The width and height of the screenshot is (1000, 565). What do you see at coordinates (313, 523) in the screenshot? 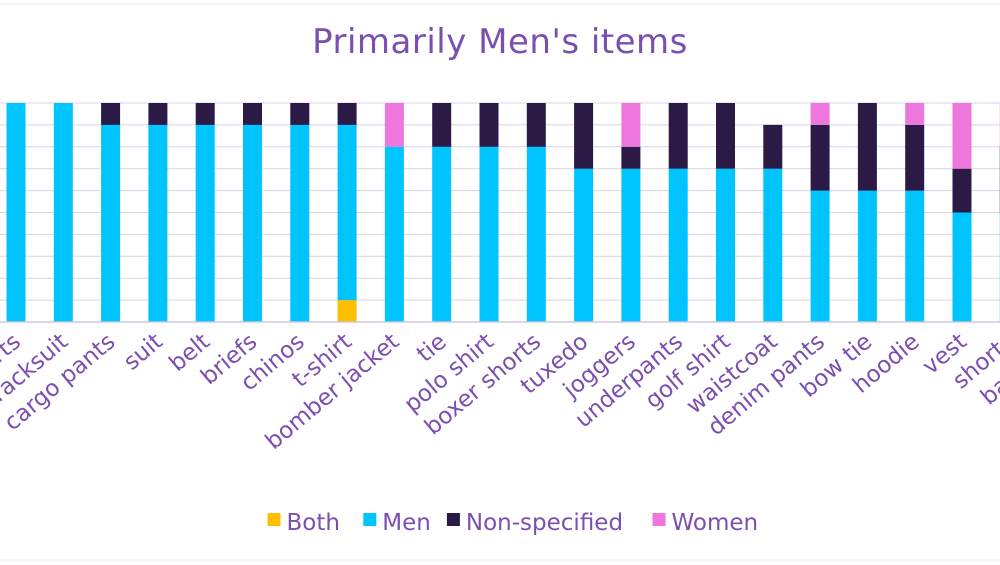
I see `legend-label: Both` at bounding box center [313, 523].